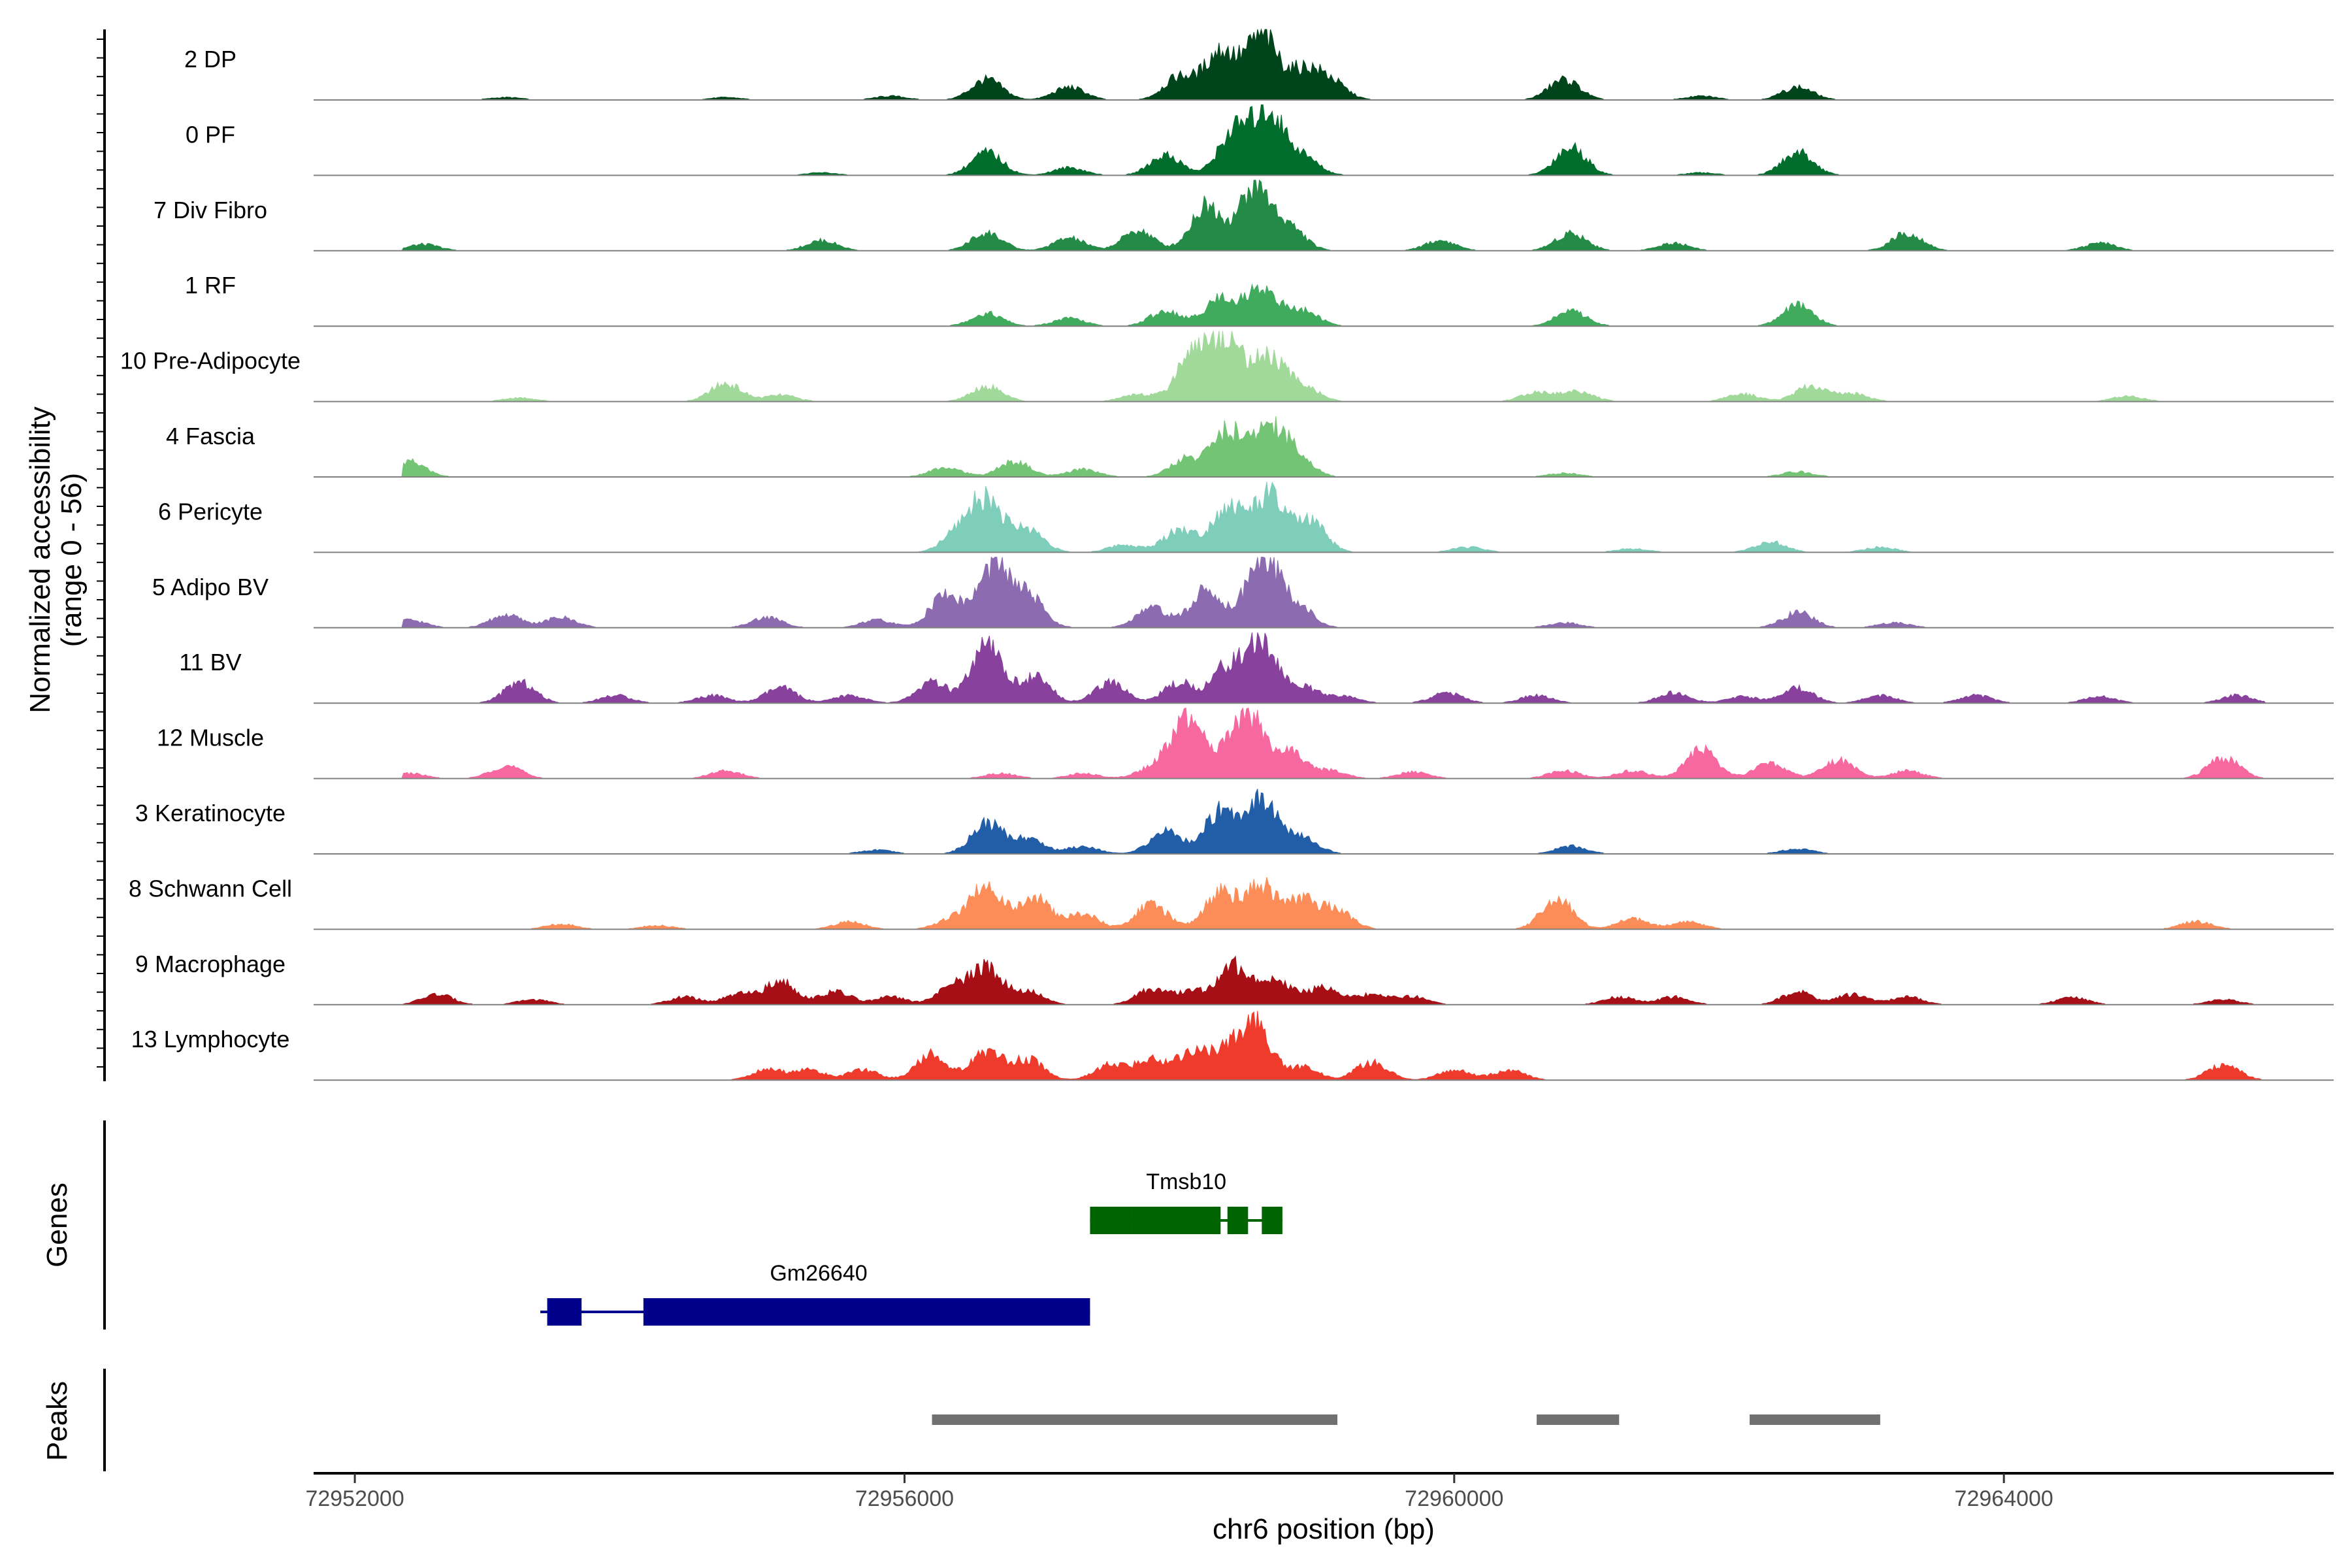 The image size is (2352, 1568). I want to click on track: 7 Div Fibro, so click(1244, 215).